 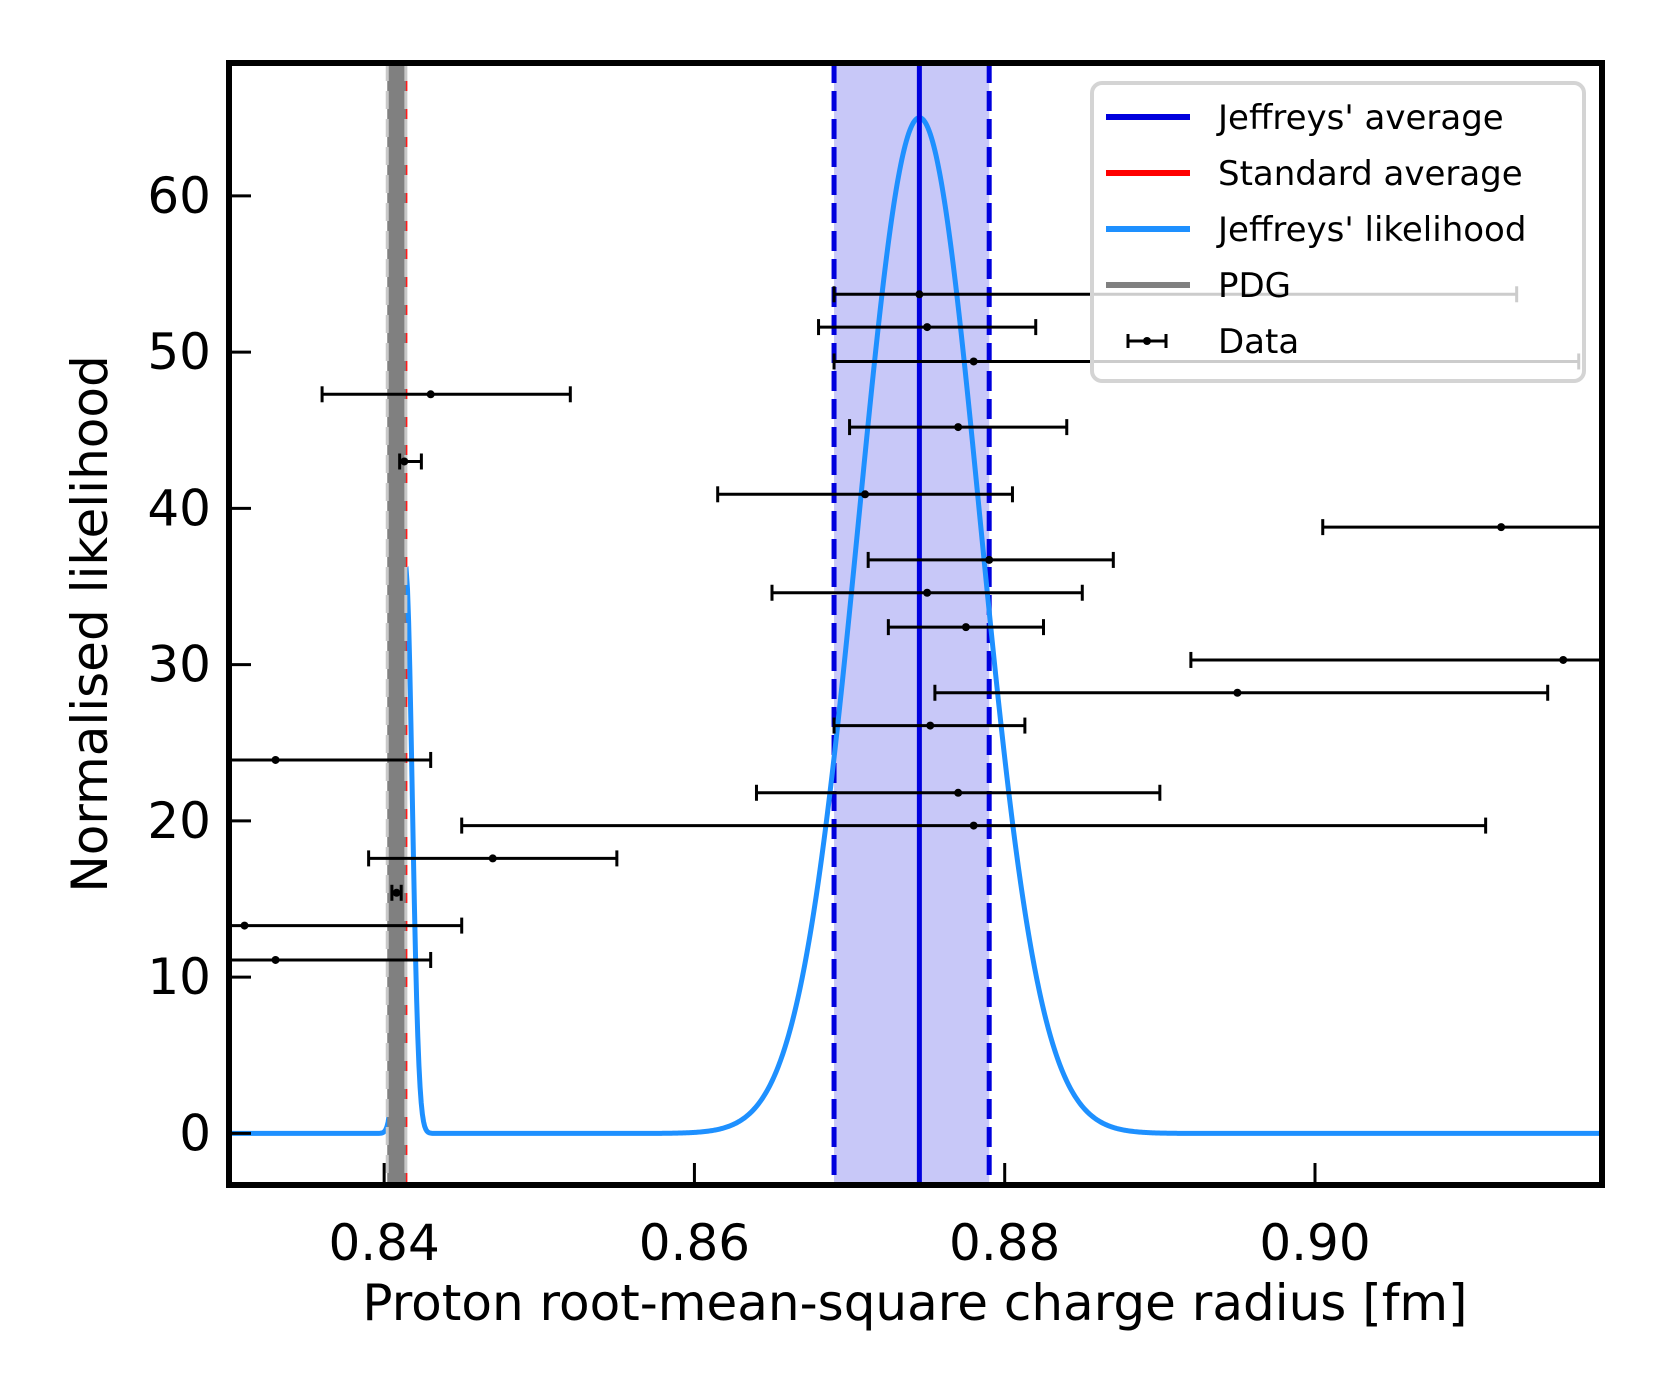 What do you see at coordinates (1198, 286) in the screenshot?
I see `legend-item: PDG` at bounding box center [1198, 286].